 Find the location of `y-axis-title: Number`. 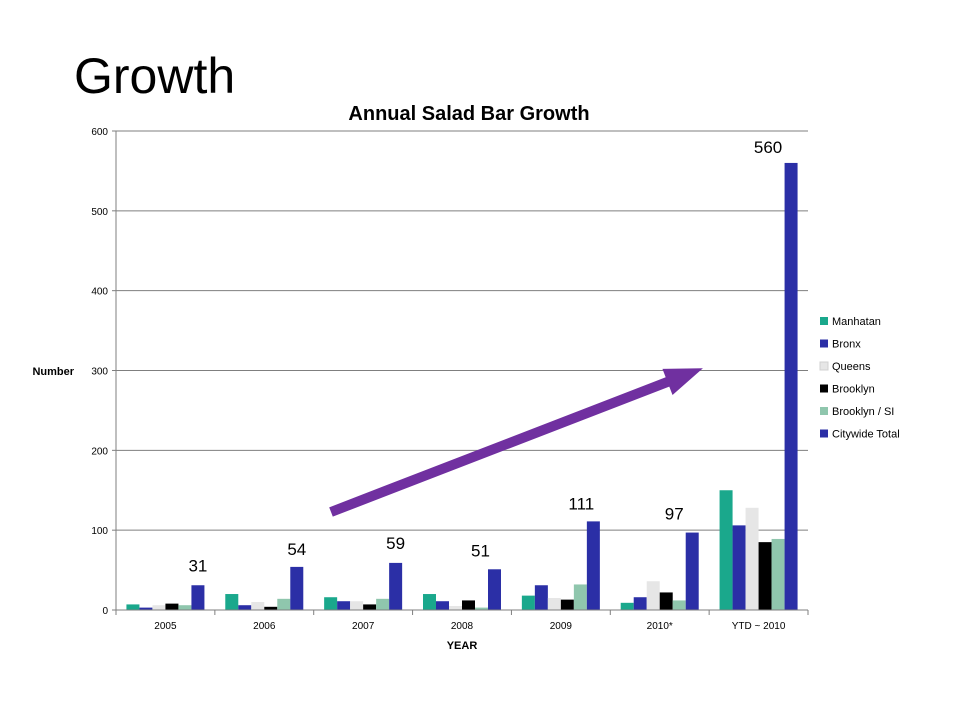

y-axis-title: Number is located at coordinates (53, 372).